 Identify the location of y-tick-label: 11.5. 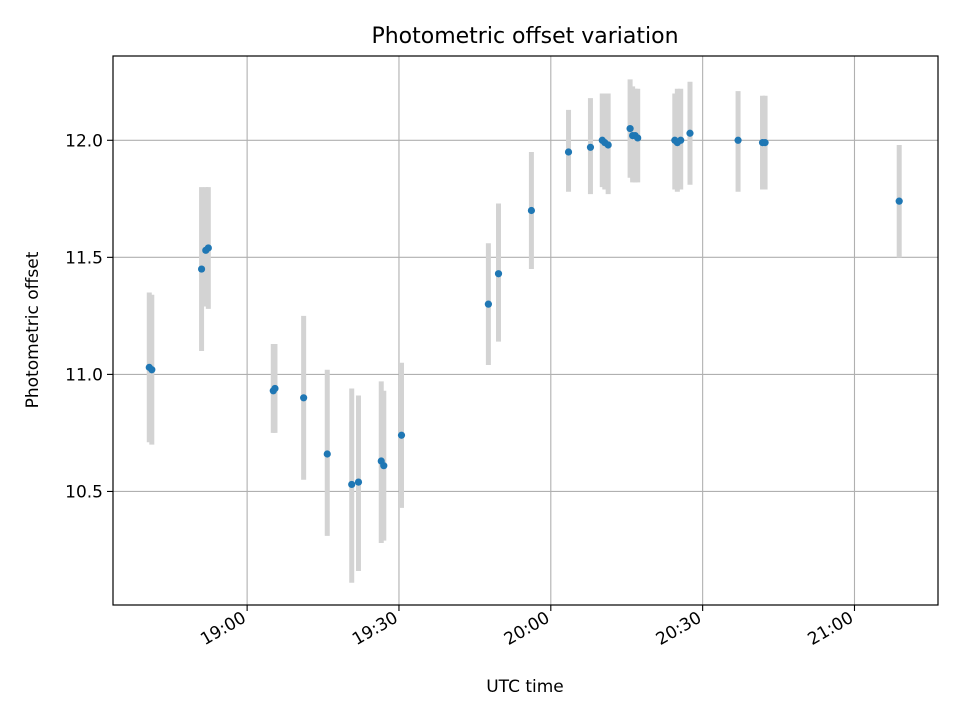
(84, 258).